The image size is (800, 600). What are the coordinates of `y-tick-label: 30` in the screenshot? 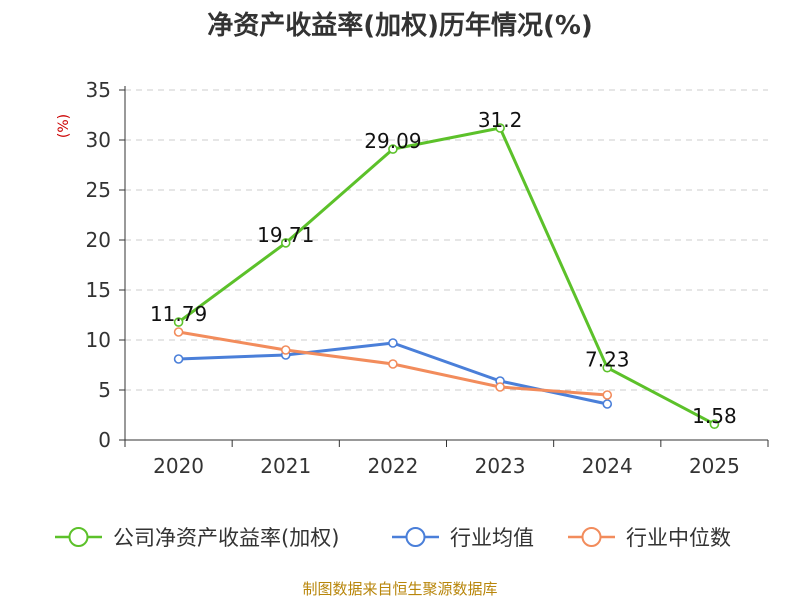 It's located at (98, 140).